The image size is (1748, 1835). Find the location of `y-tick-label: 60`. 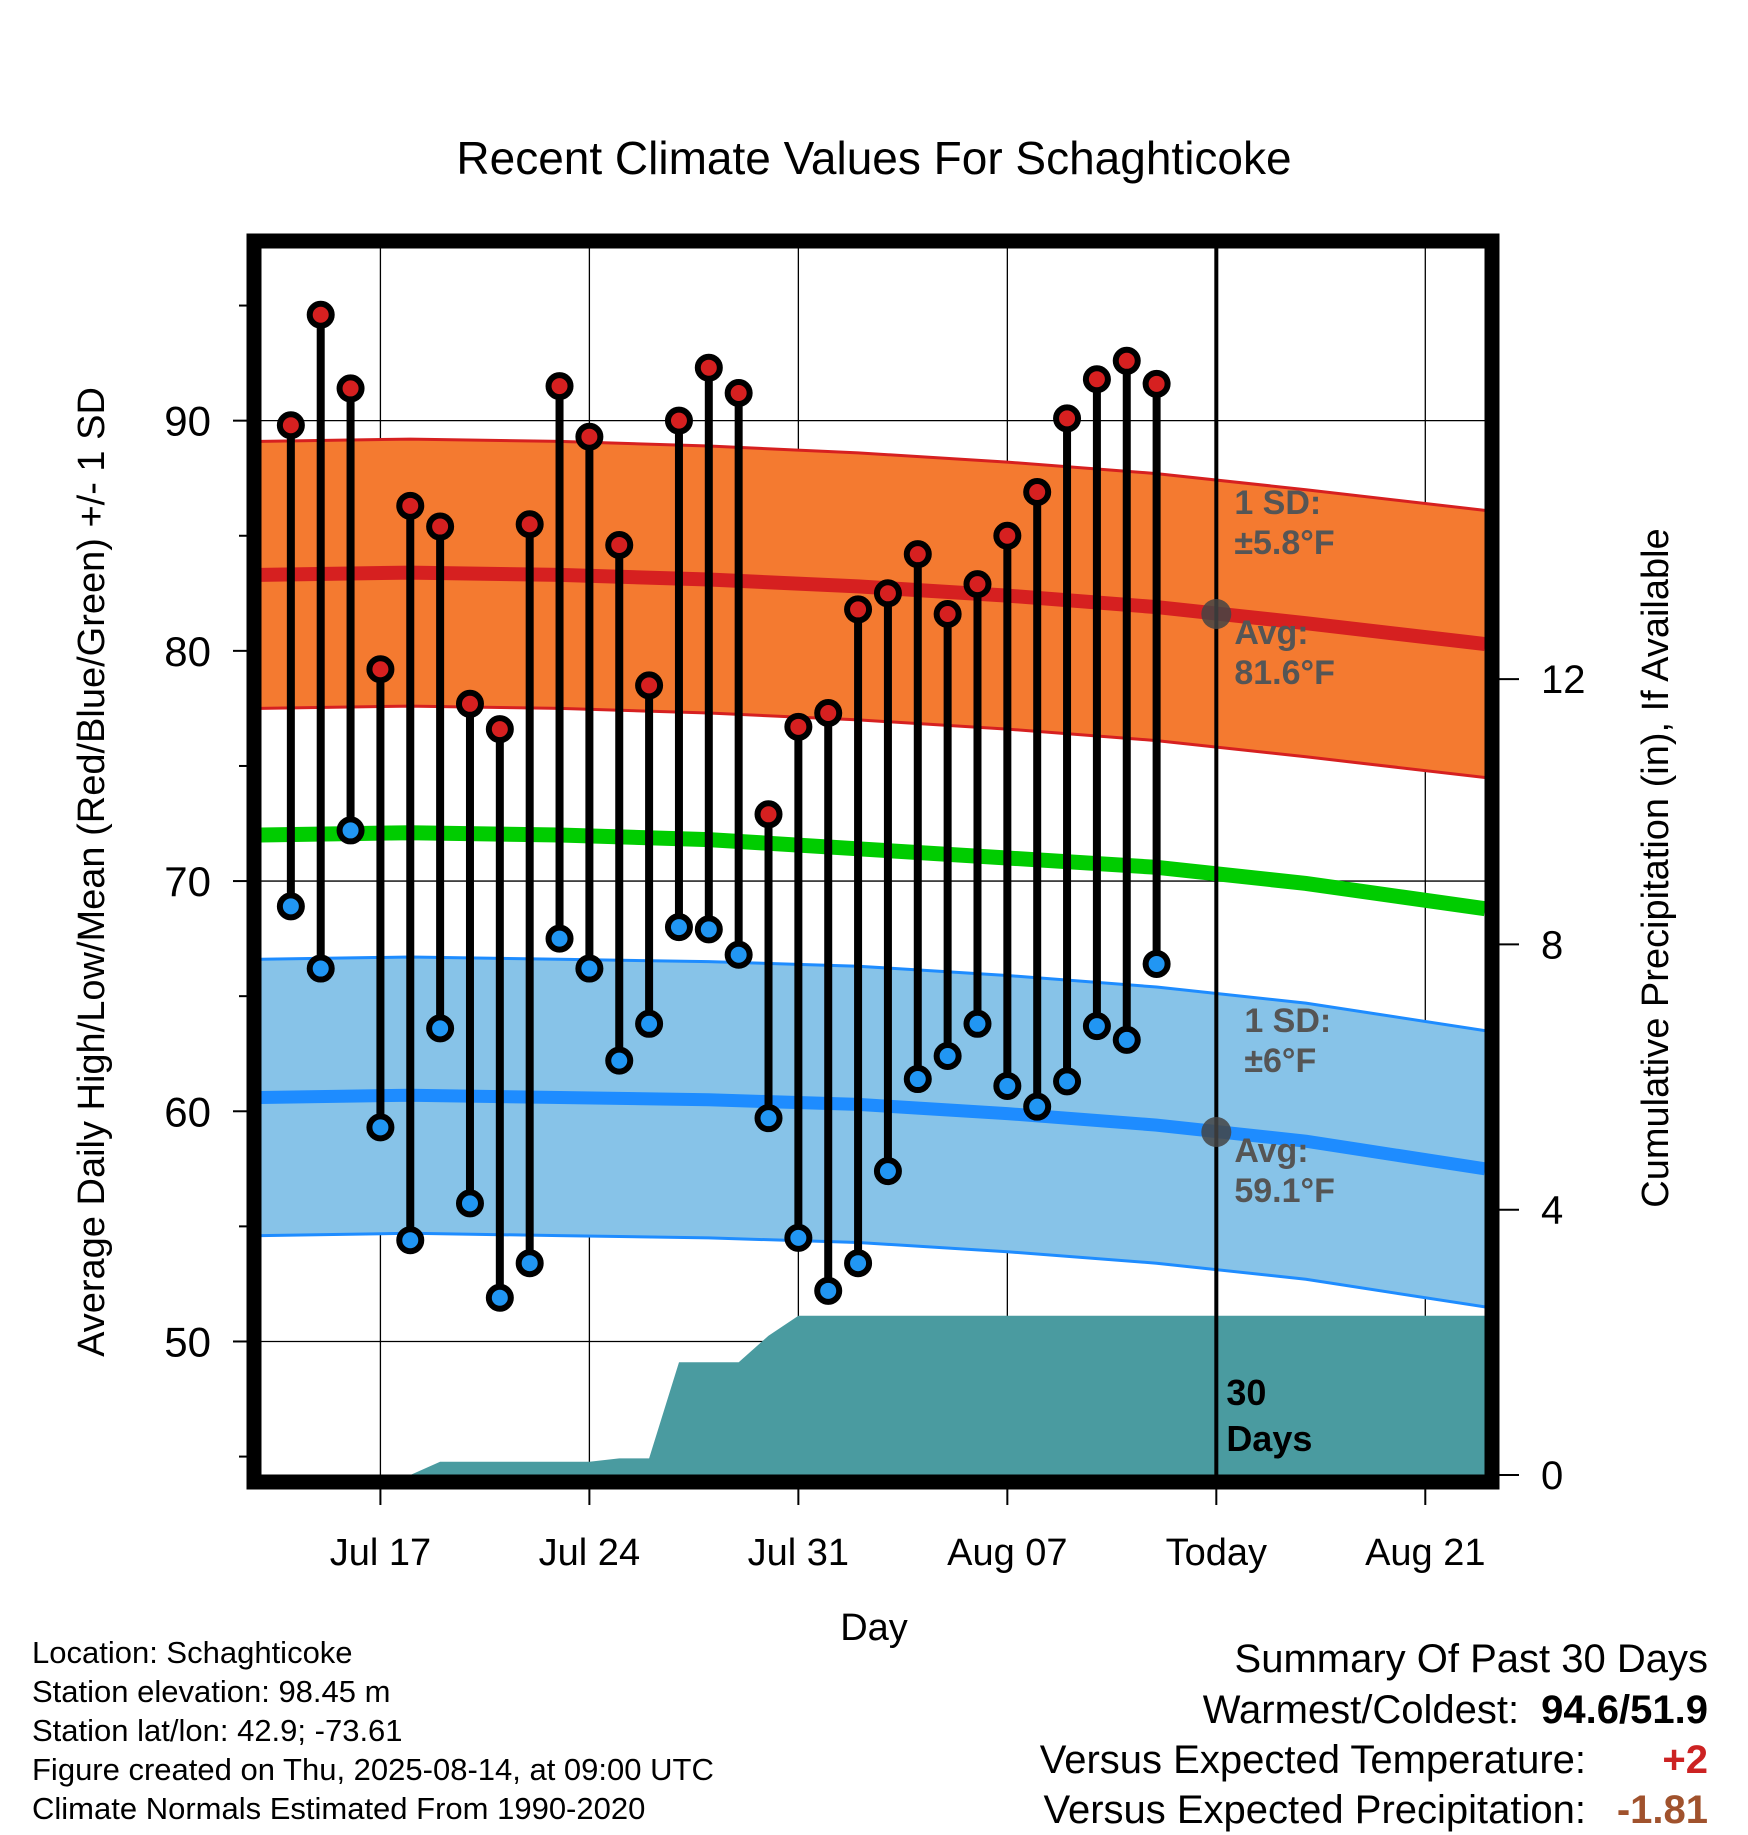

y-tick-label: 60 is located at coordinates (187, 1111).